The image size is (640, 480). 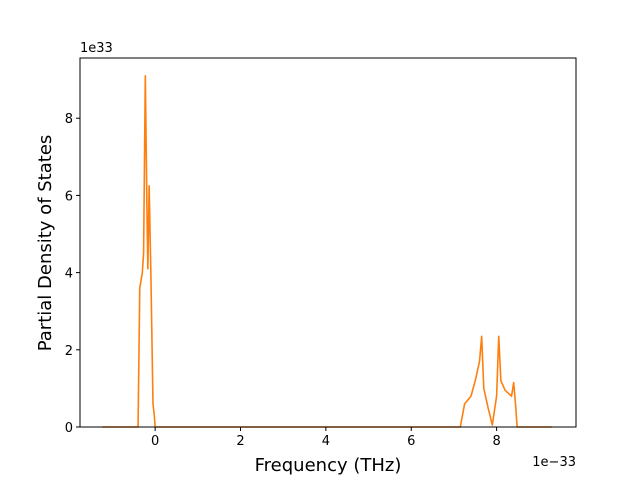 I want to click on y-tick-label: 2, so click(x=69, y=351).